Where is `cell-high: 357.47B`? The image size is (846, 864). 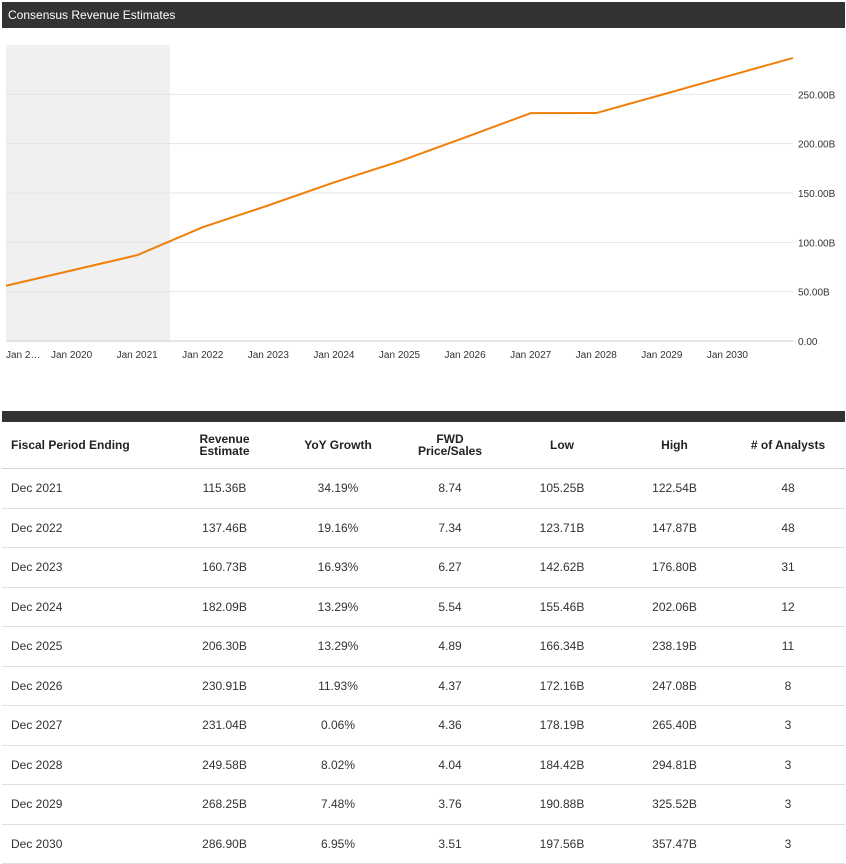
cell-high: 357.47B is located at coordinates (674, 844).